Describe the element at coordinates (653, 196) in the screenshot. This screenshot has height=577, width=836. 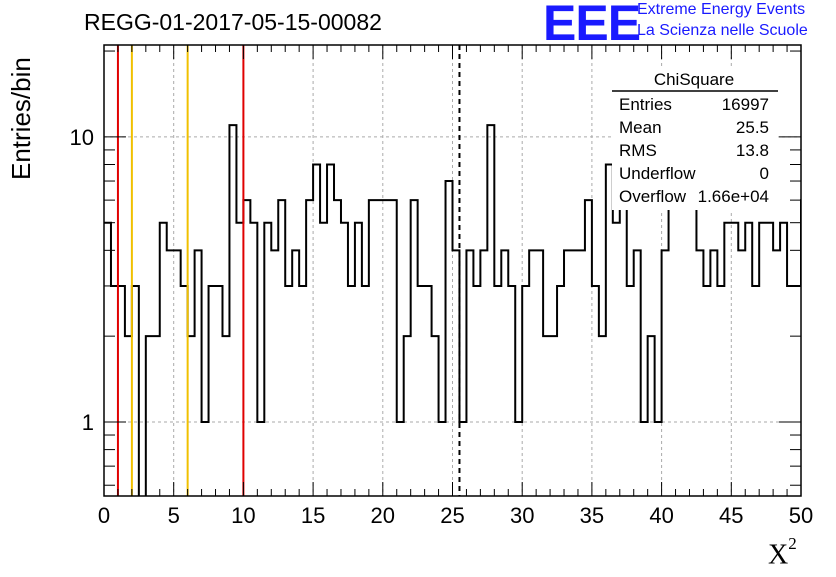
I see `stats-row-label: Overflow` at that location.